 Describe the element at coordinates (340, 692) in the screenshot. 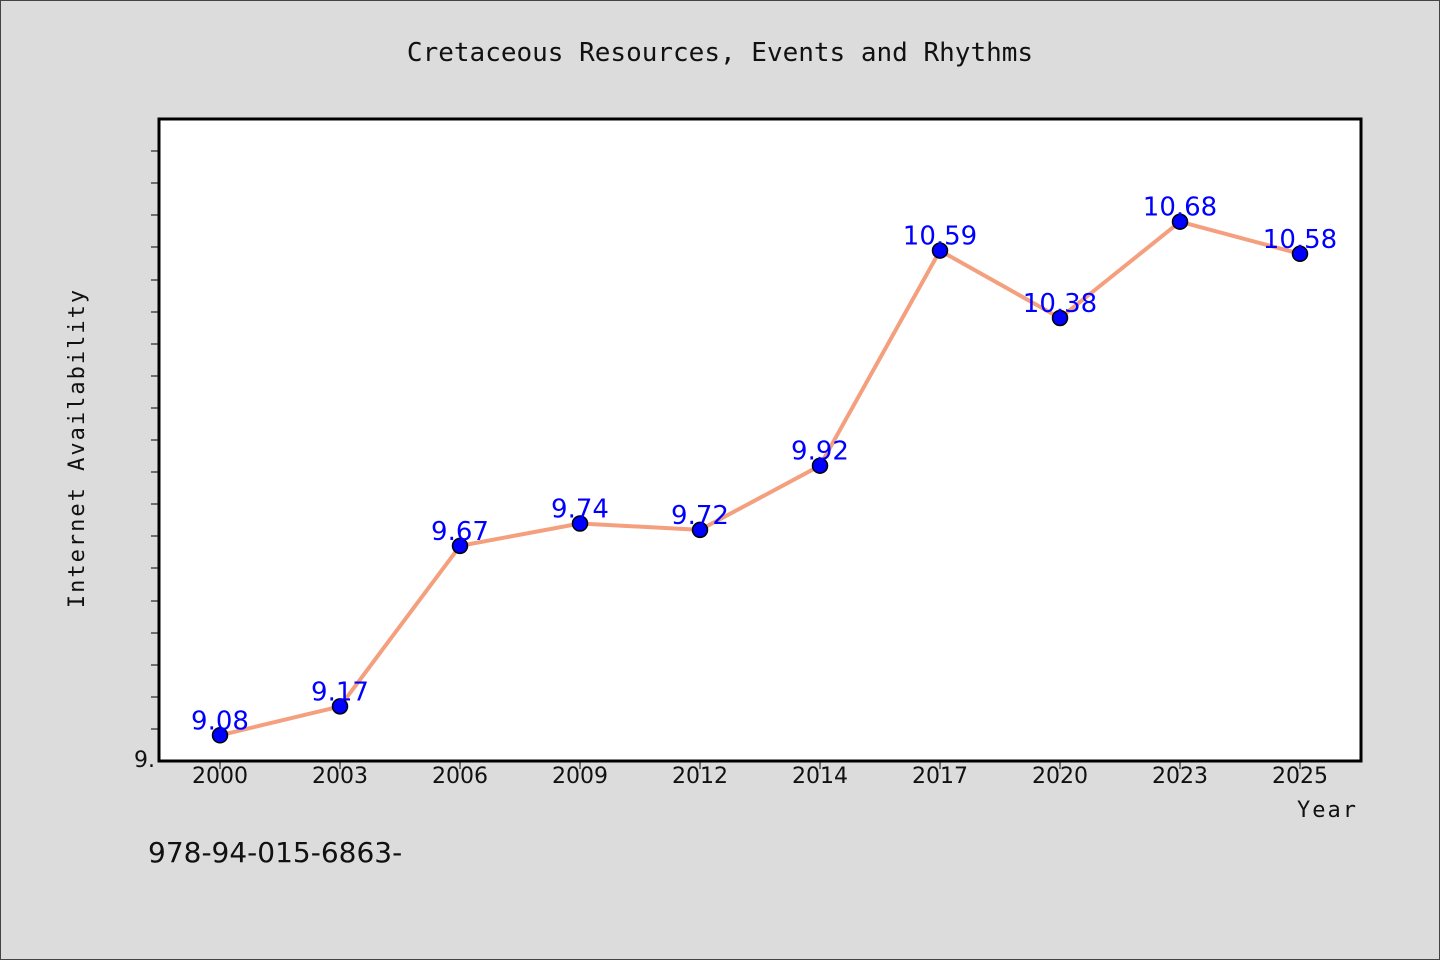

I see `data-label: 9.17` at that location.